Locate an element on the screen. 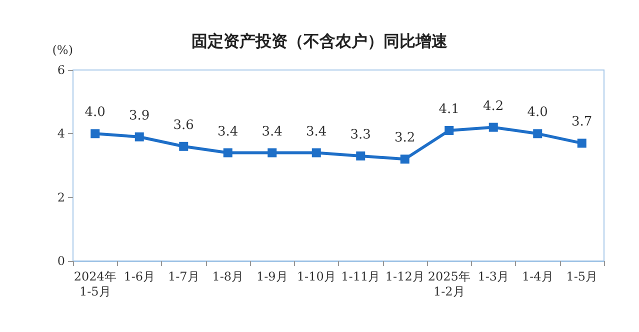 Image resolution: width=639 pixels, height=332 pixels. x-tick-label: 1-6月 is located at coordinates (140, 277).